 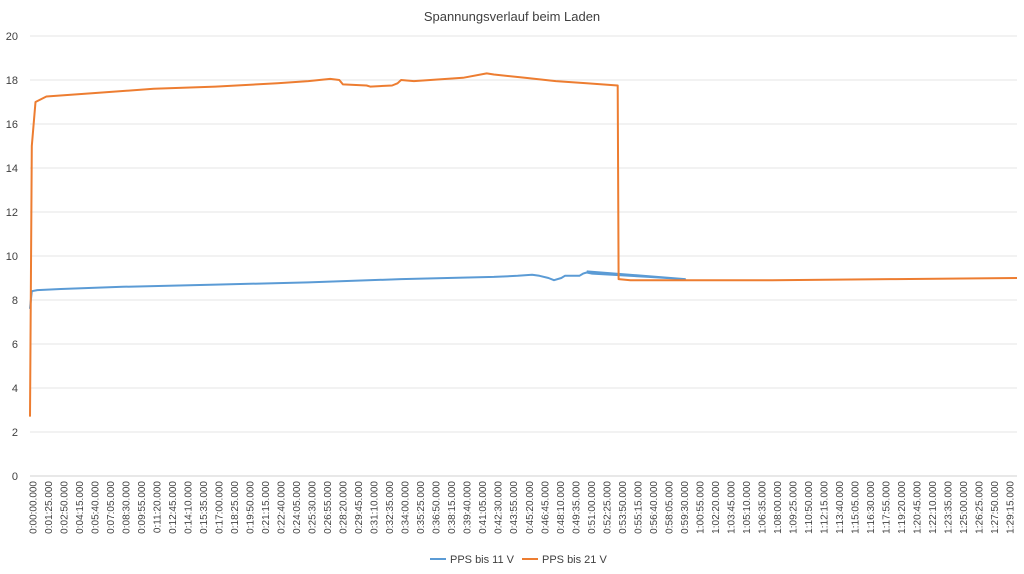 What do you see at coordinates (592, 507) in the screenshot?
I see `x-tick-label: 0:51:00.000` at bounding box center [592, 507].